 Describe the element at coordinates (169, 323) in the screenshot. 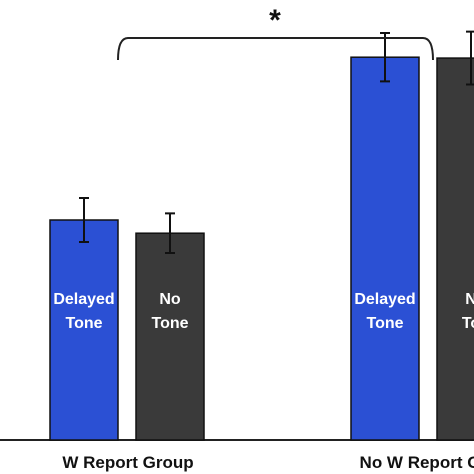

I see `bar-label-0-1-1: Tone` at that location.